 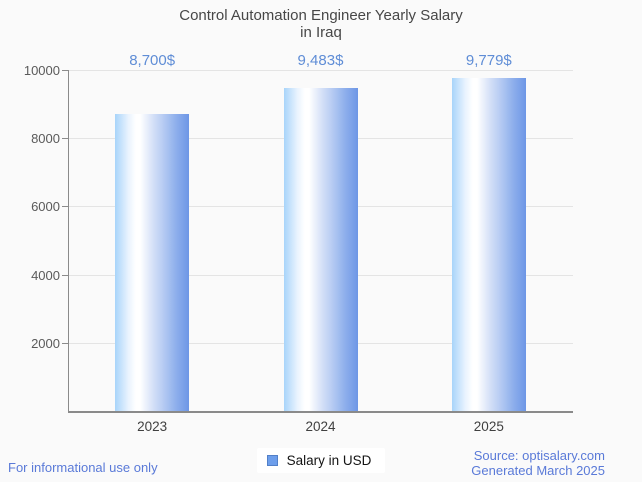 What do you see at coordinates (45, 207) in the screenshot?
I see `y-axis-label: 6000` at bounding box center [45, 207].